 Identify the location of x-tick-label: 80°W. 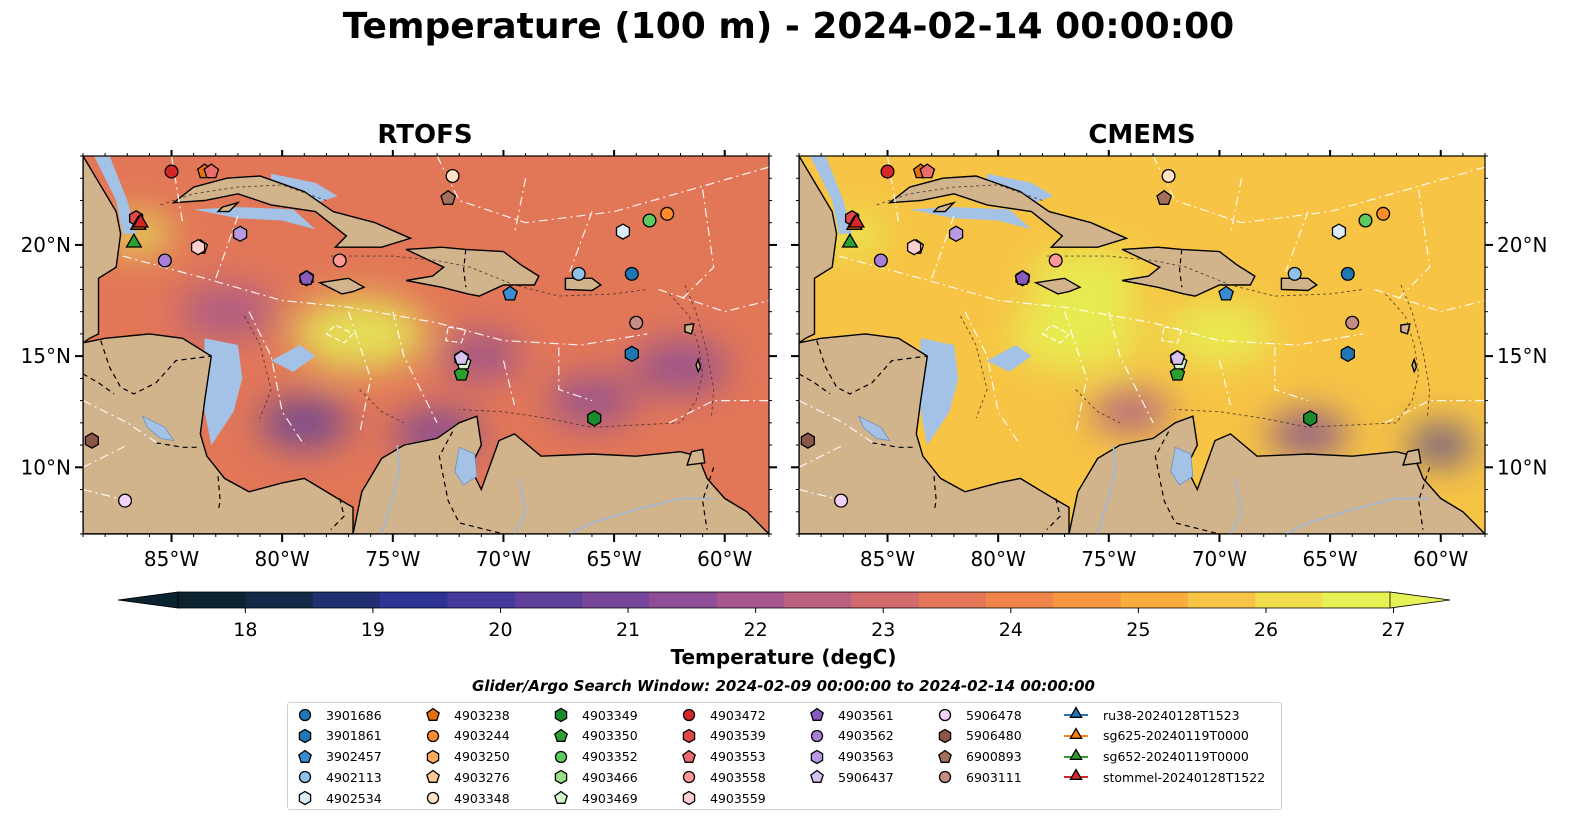
(998, 559).